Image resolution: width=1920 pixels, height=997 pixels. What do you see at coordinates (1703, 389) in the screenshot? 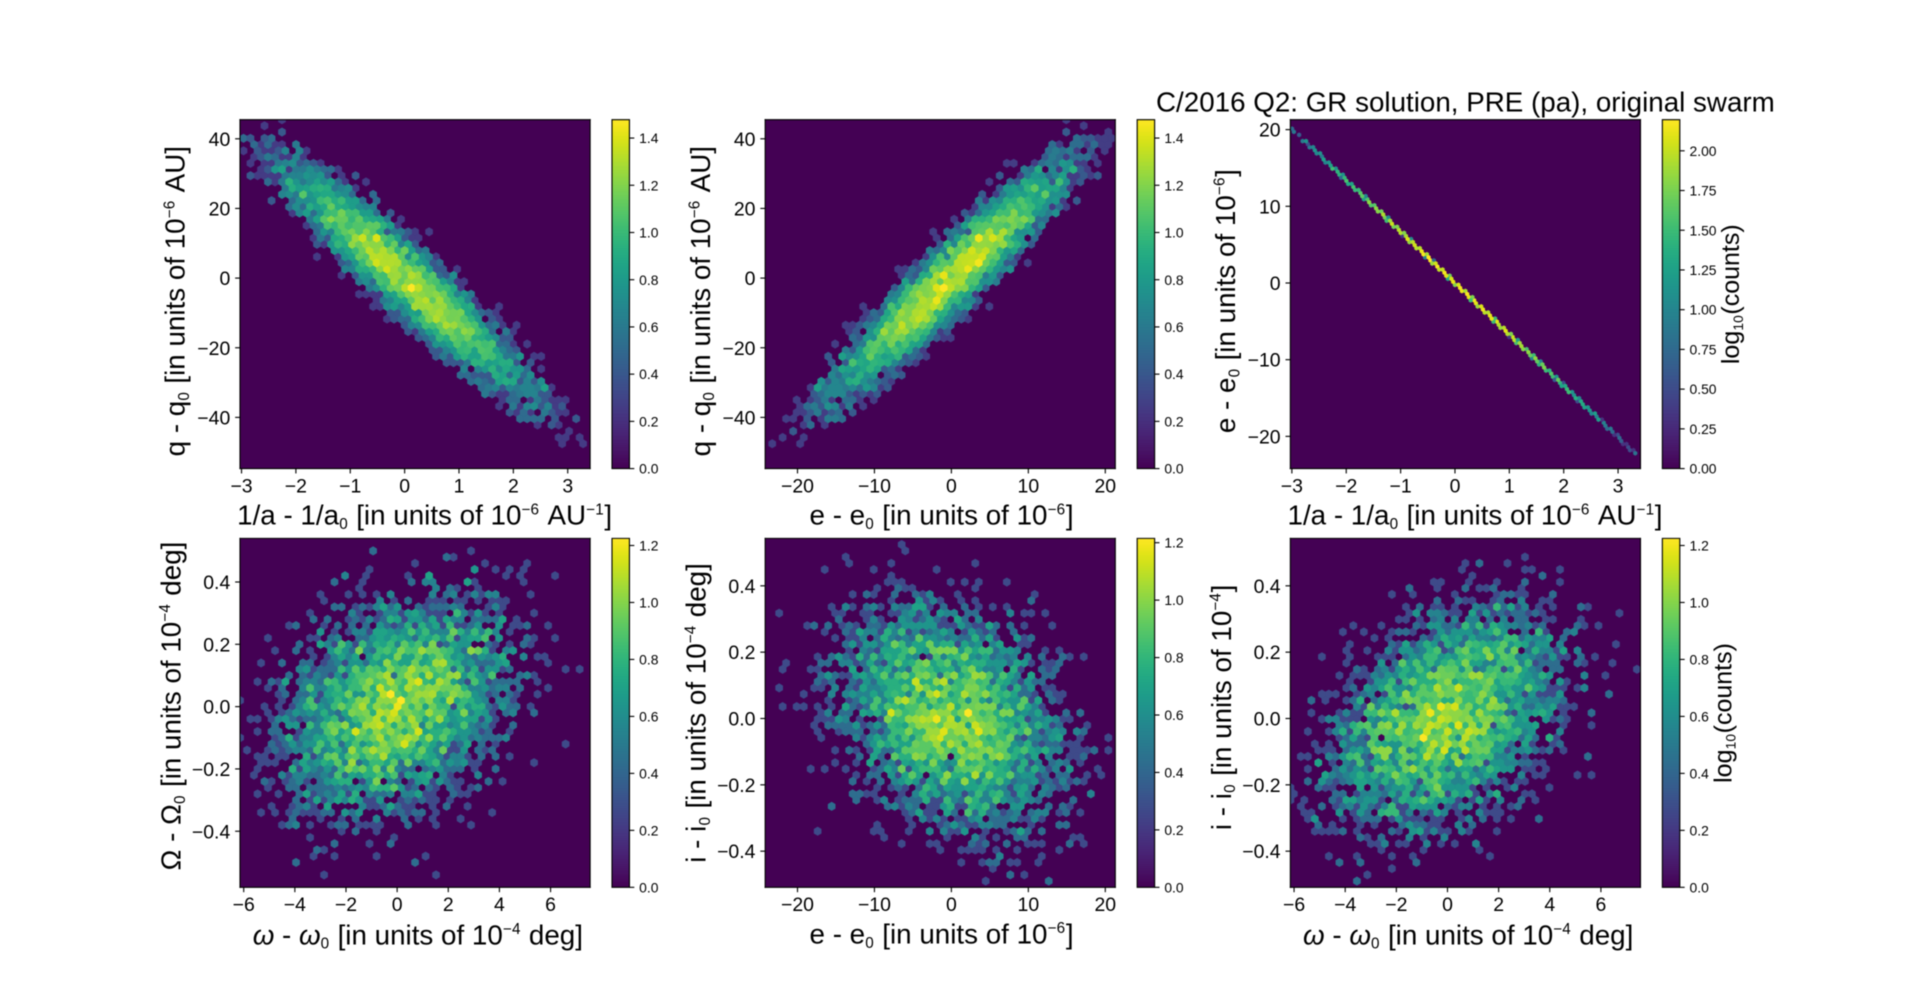
I see `svg-text: 0.50` at bounding box center [1703, 389].